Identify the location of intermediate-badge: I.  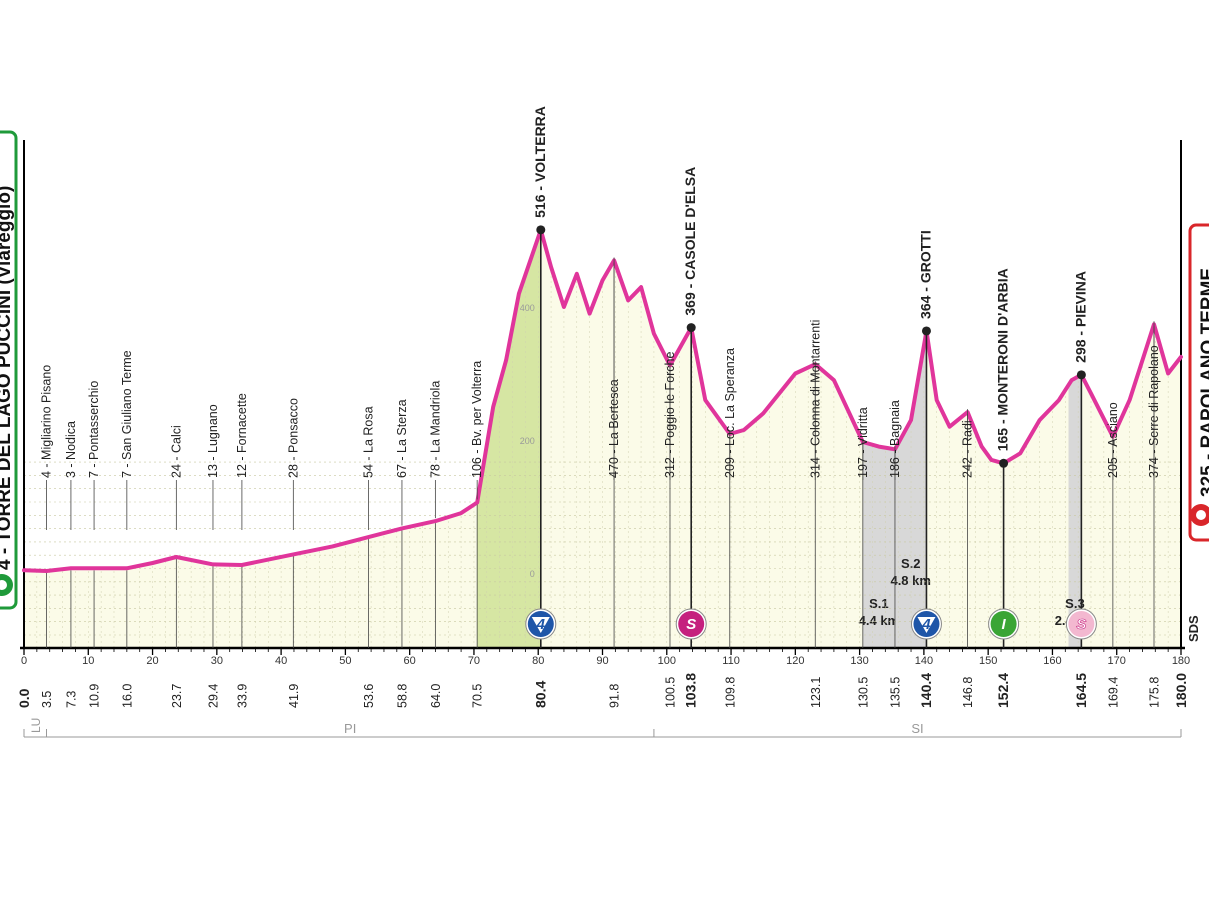
(1004, 624).